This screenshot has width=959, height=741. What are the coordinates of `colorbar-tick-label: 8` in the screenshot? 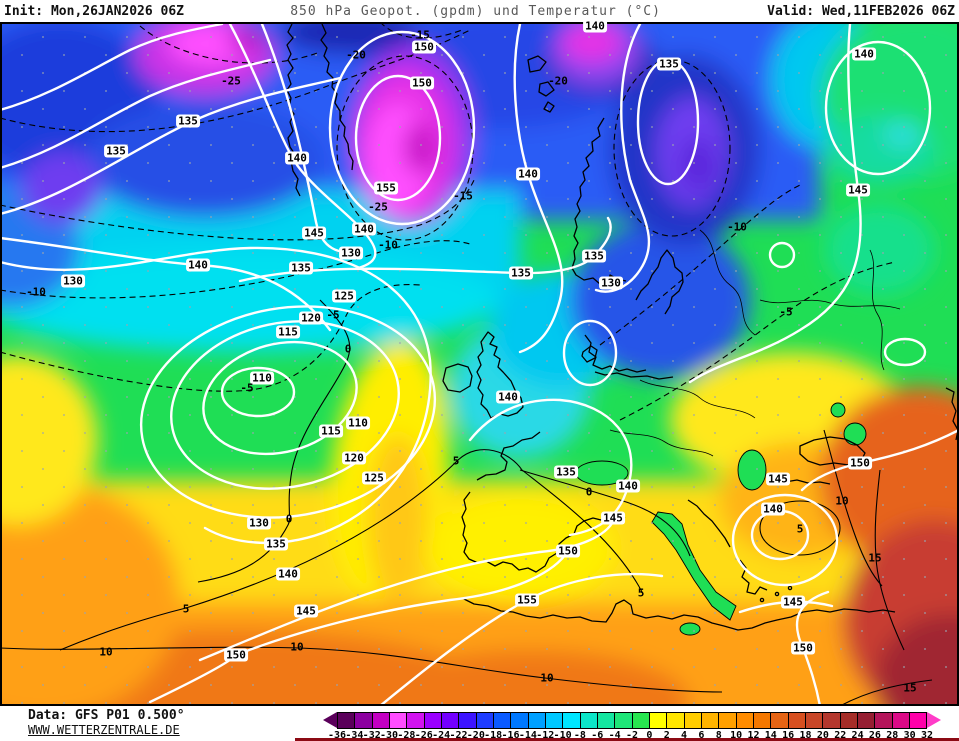 It's located at (718, 735).